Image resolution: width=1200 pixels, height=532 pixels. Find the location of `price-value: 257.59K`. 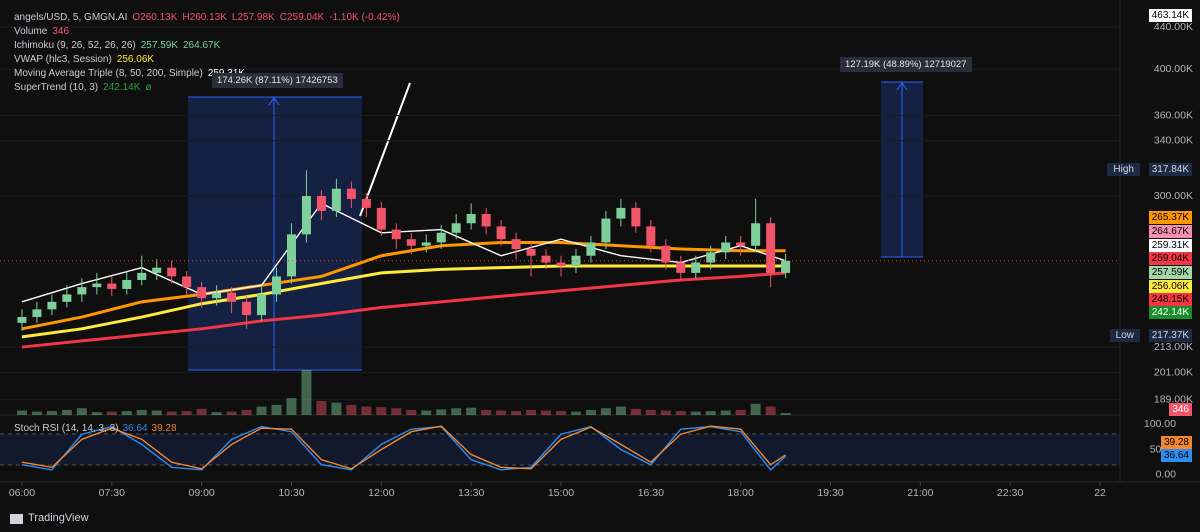

price-value: 257.59K is located at coordinates (1170, 272).